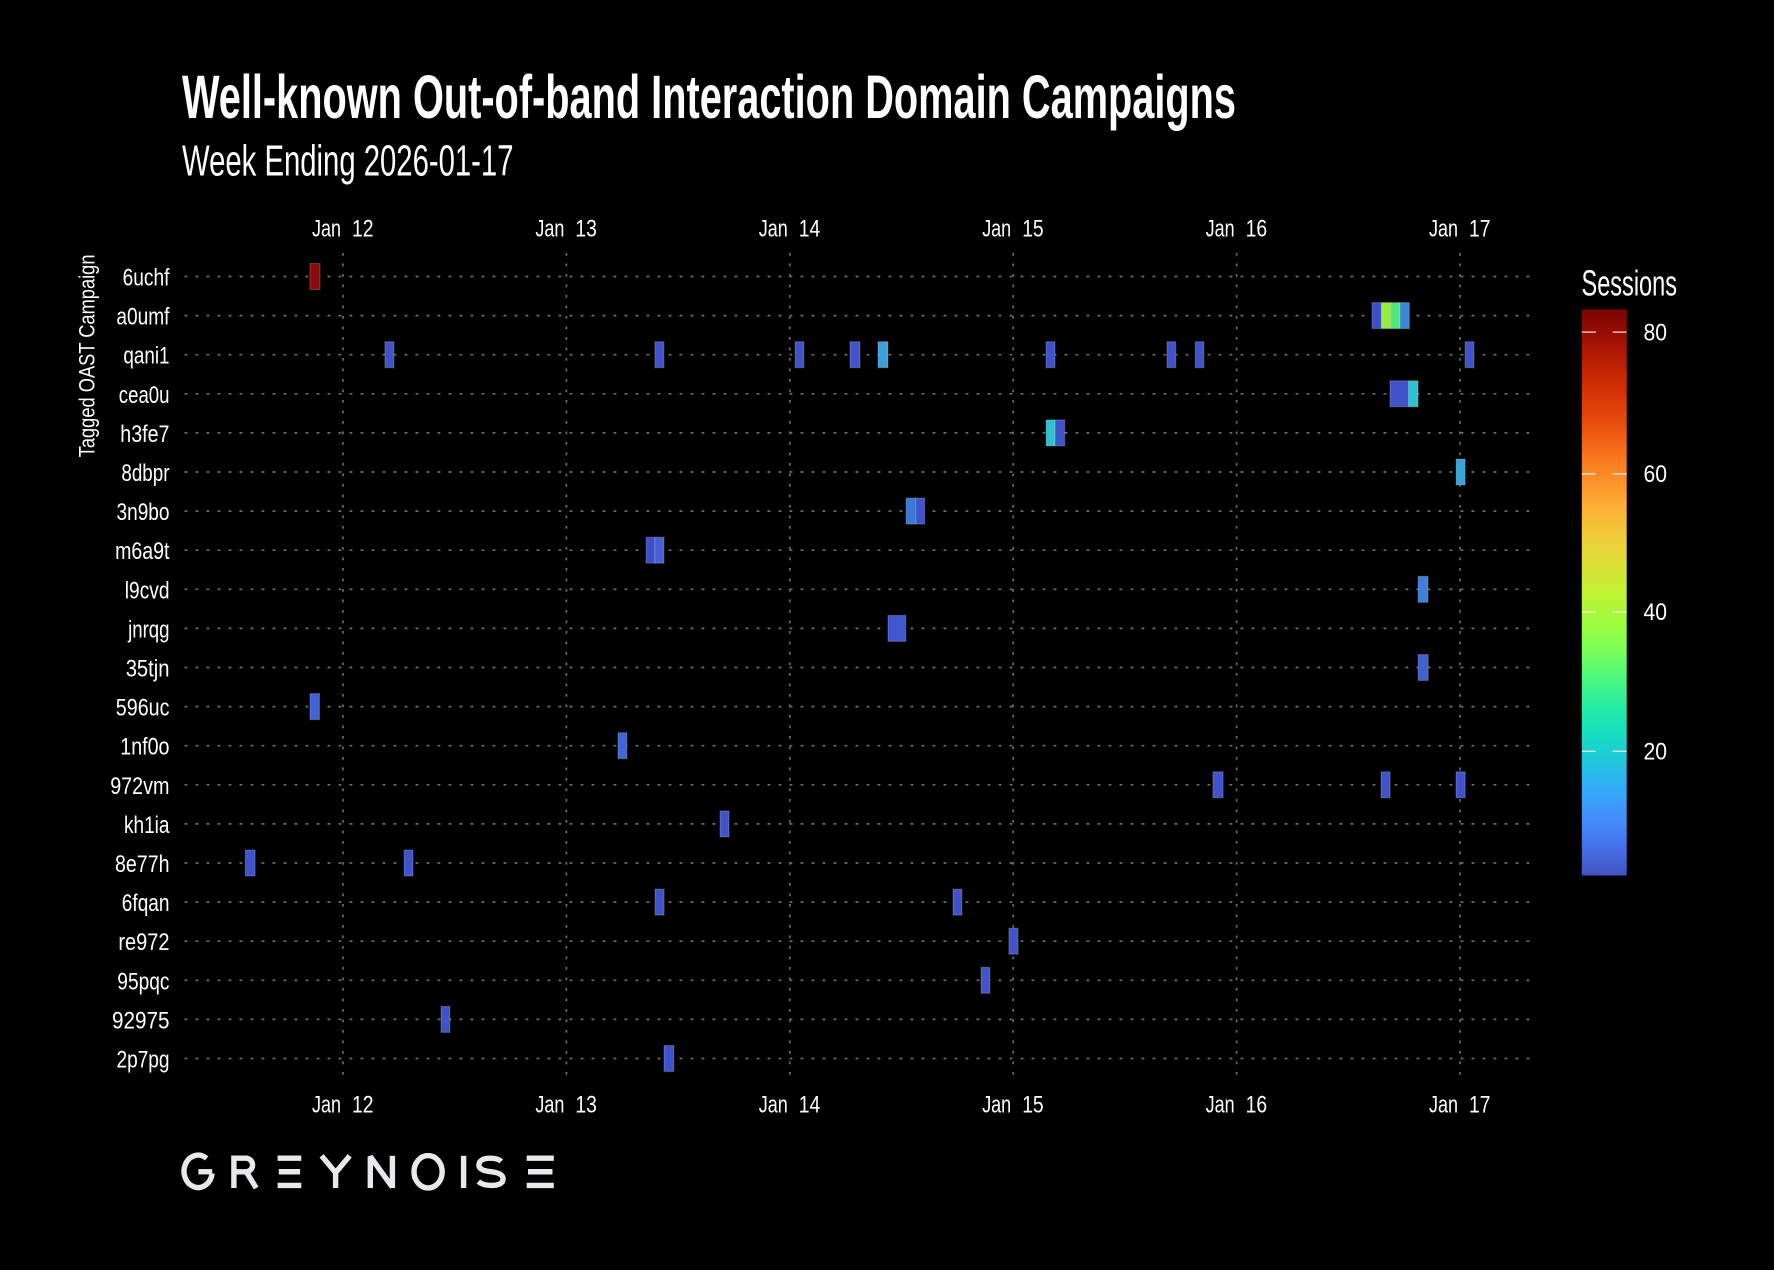  What do you see at coordinates (143, 942) in the screenshot?
I see `svg-text: re972` at bounding box center [143, 942].